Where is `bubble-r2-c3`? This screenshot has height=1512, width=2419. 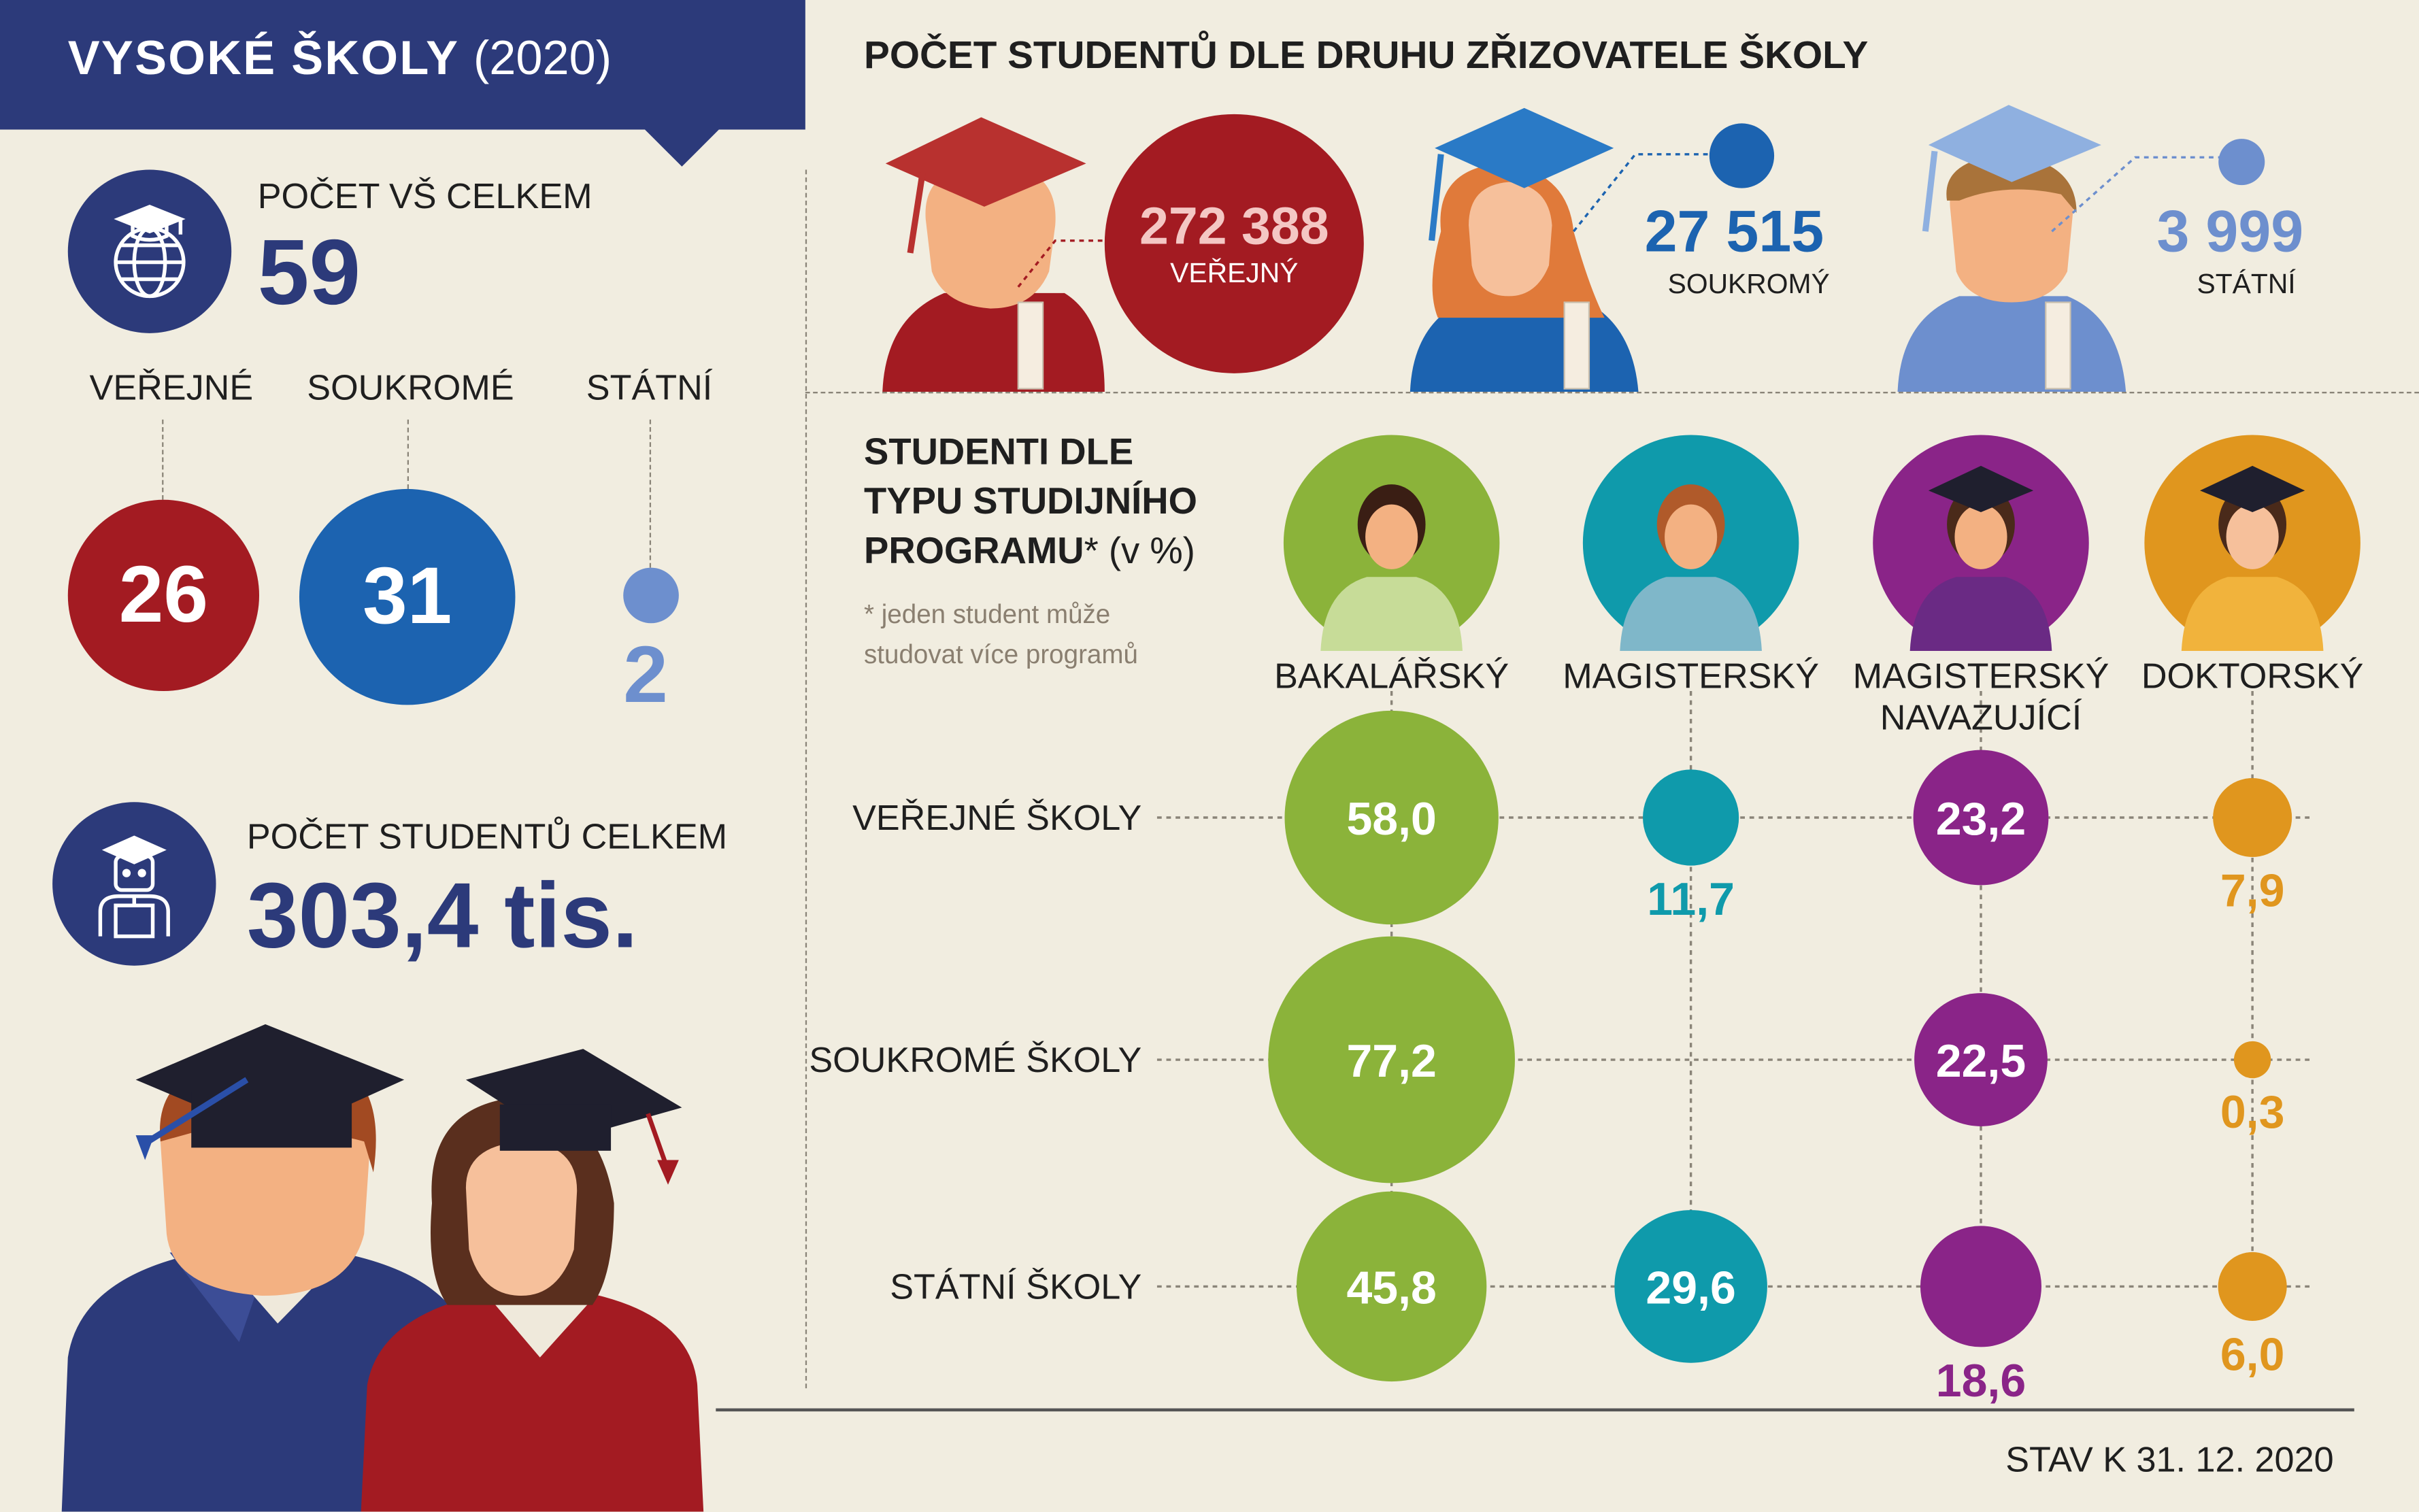 bubble-r2-c3 is located at coordinates (2252, 1286).